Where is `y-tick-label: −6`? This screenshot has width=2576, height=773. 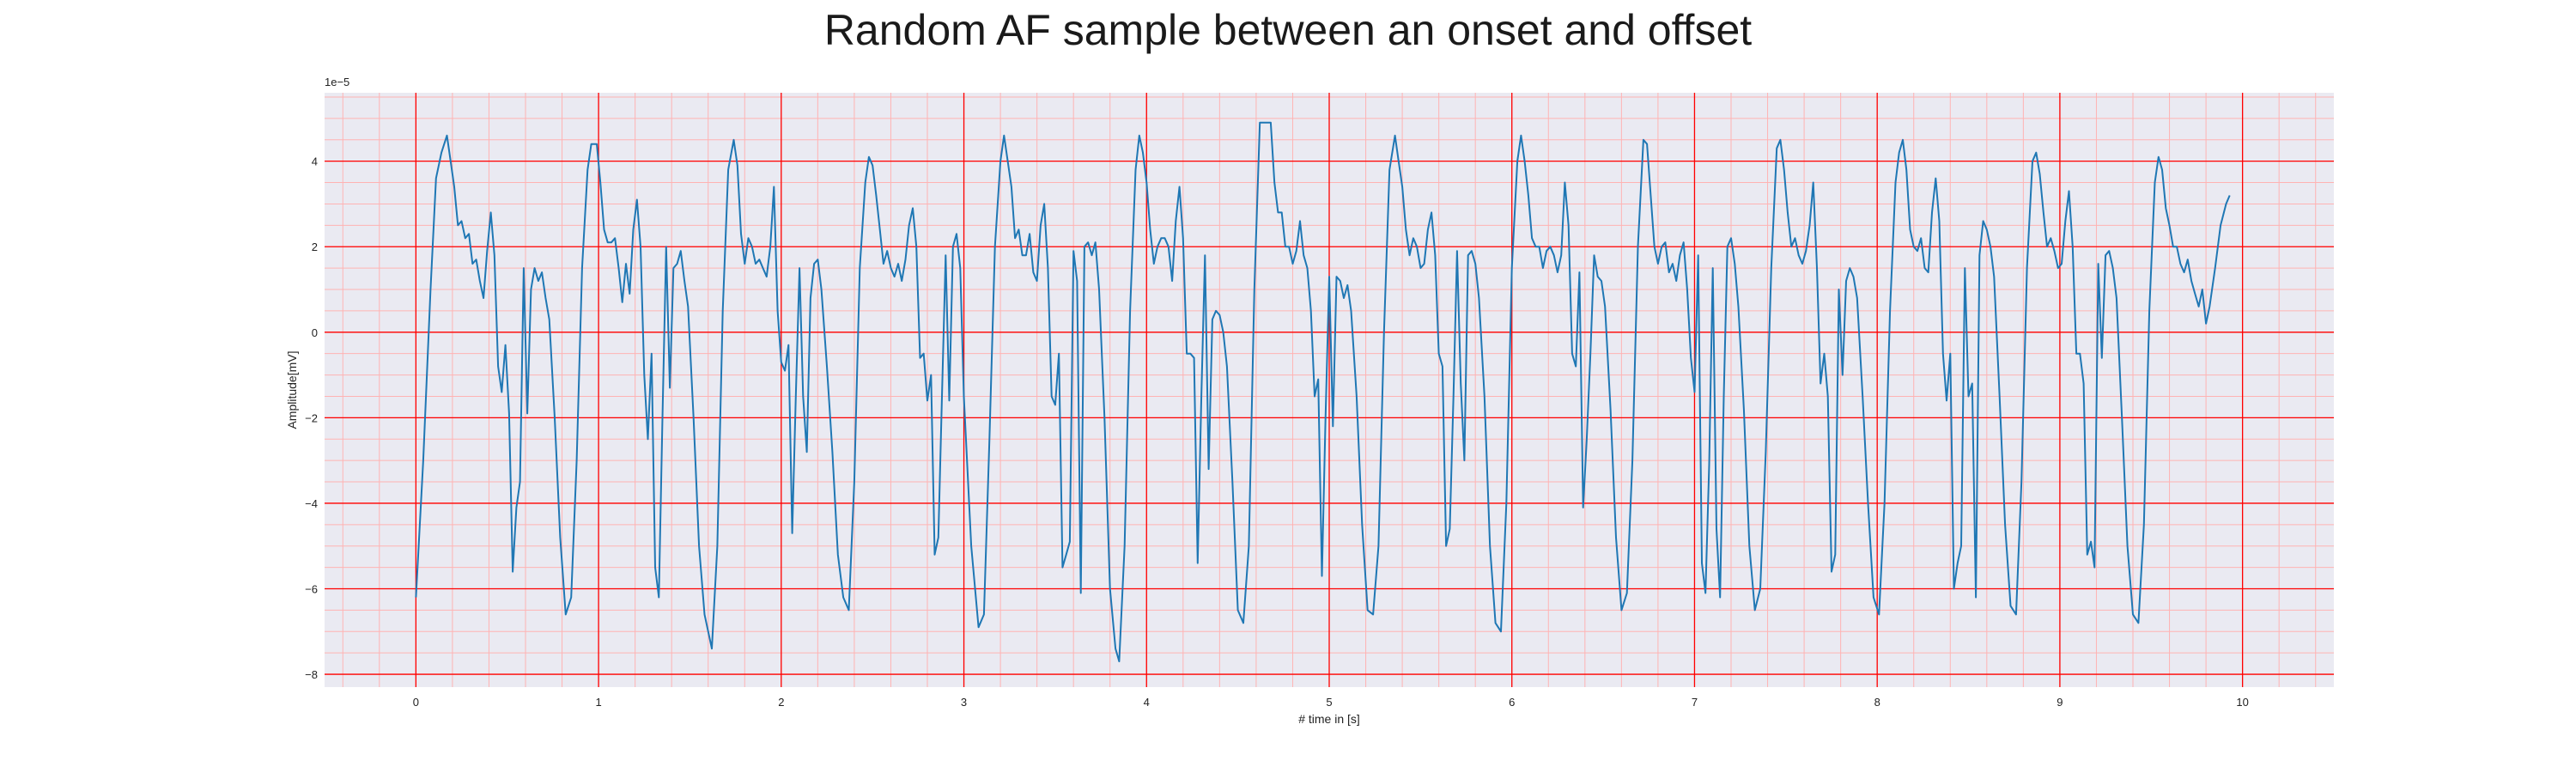
y-tick-label: −6 is located at coordinates (312, 588).